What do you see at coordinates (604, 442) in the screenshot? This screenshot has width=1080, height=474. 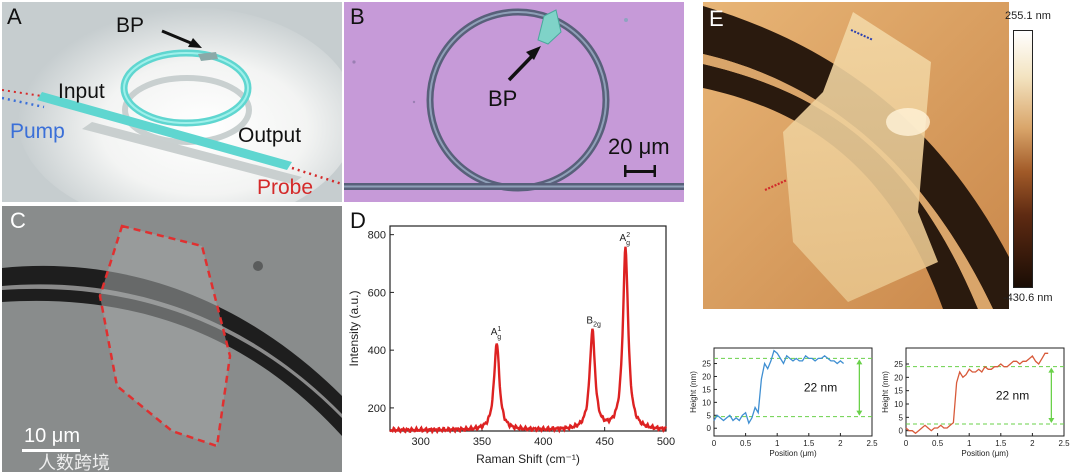 I see `x-tick-label: 450` at bounding box center [604, 442].